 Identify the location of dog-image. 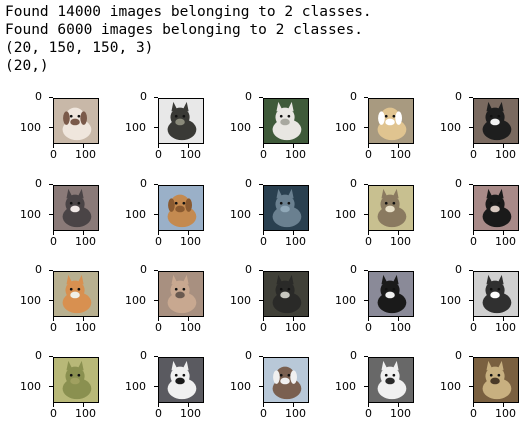
(181, 208).